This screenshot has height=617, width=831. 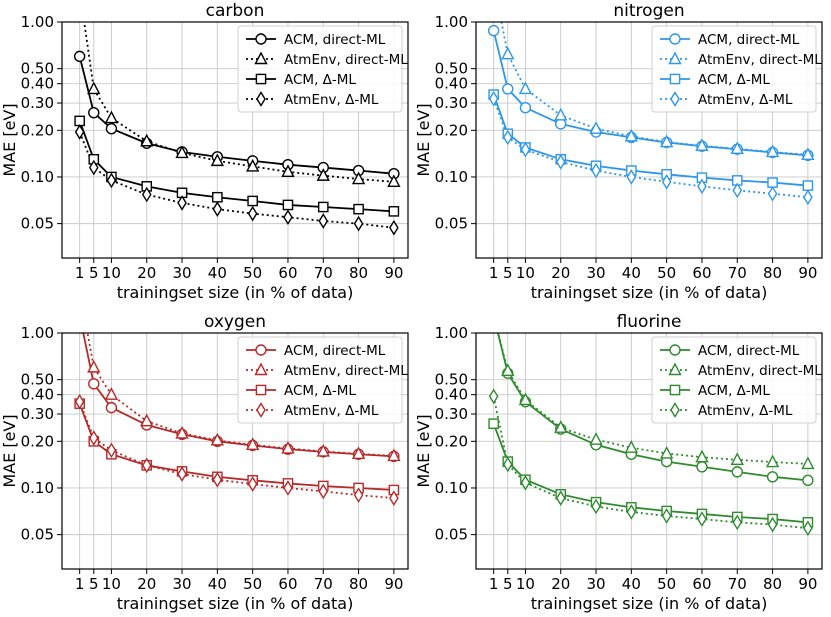 I want to click on x-axis-label: trainingset size (in % of data), so click(x=649, y=292).